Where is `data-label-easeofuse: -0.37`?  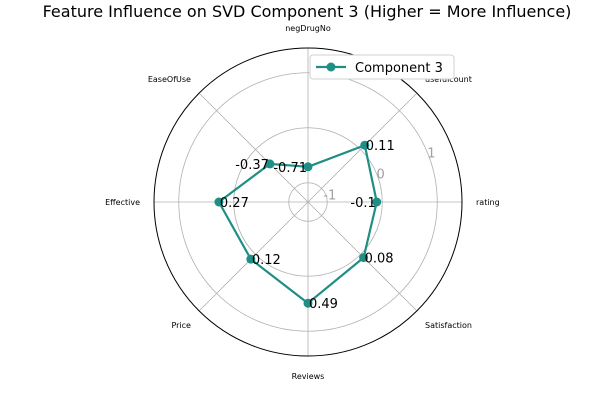 data-label-easeofuse: -0.37 is located at coordinates (252, 165).